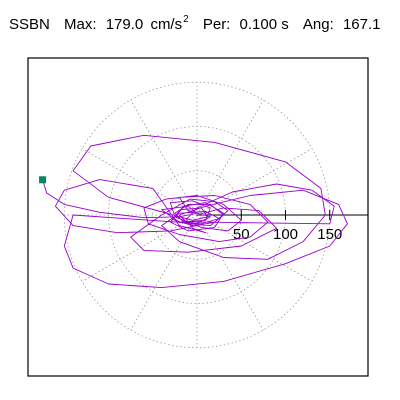  I want to click on peak-marker, so click(43, 180).